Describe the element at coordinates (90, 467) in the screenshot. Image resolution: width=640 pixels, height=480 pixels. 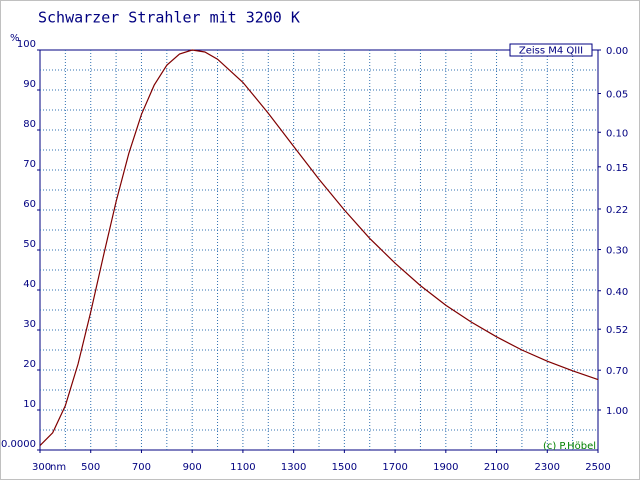
I see `x-tick-label: 500` at that location.